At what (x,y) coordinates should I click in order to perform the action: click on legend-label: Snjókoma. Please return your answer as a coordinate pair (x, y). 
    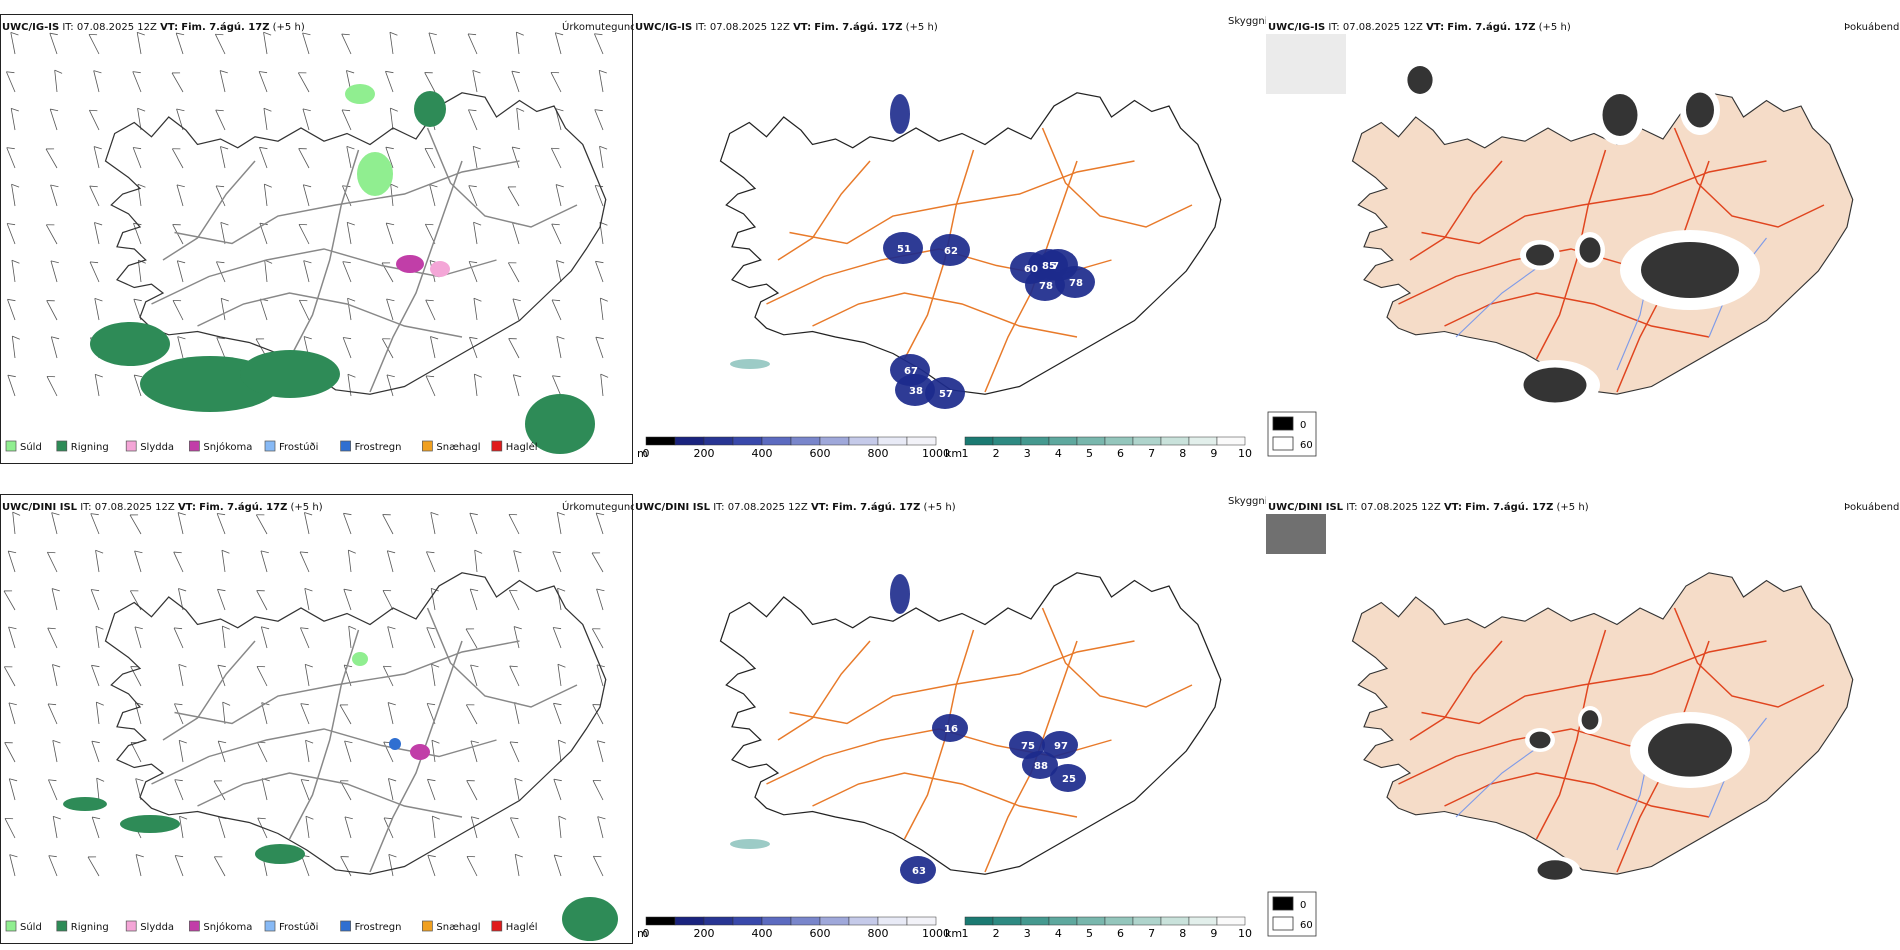
    Looking at the image, I should click on (227, 447).